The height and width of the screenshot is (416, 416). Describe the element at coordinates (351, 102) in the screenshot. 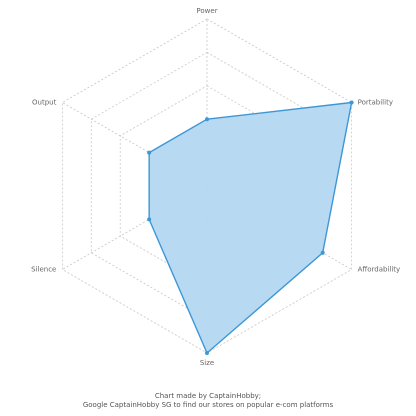

I see `data-point-portability` at that location.